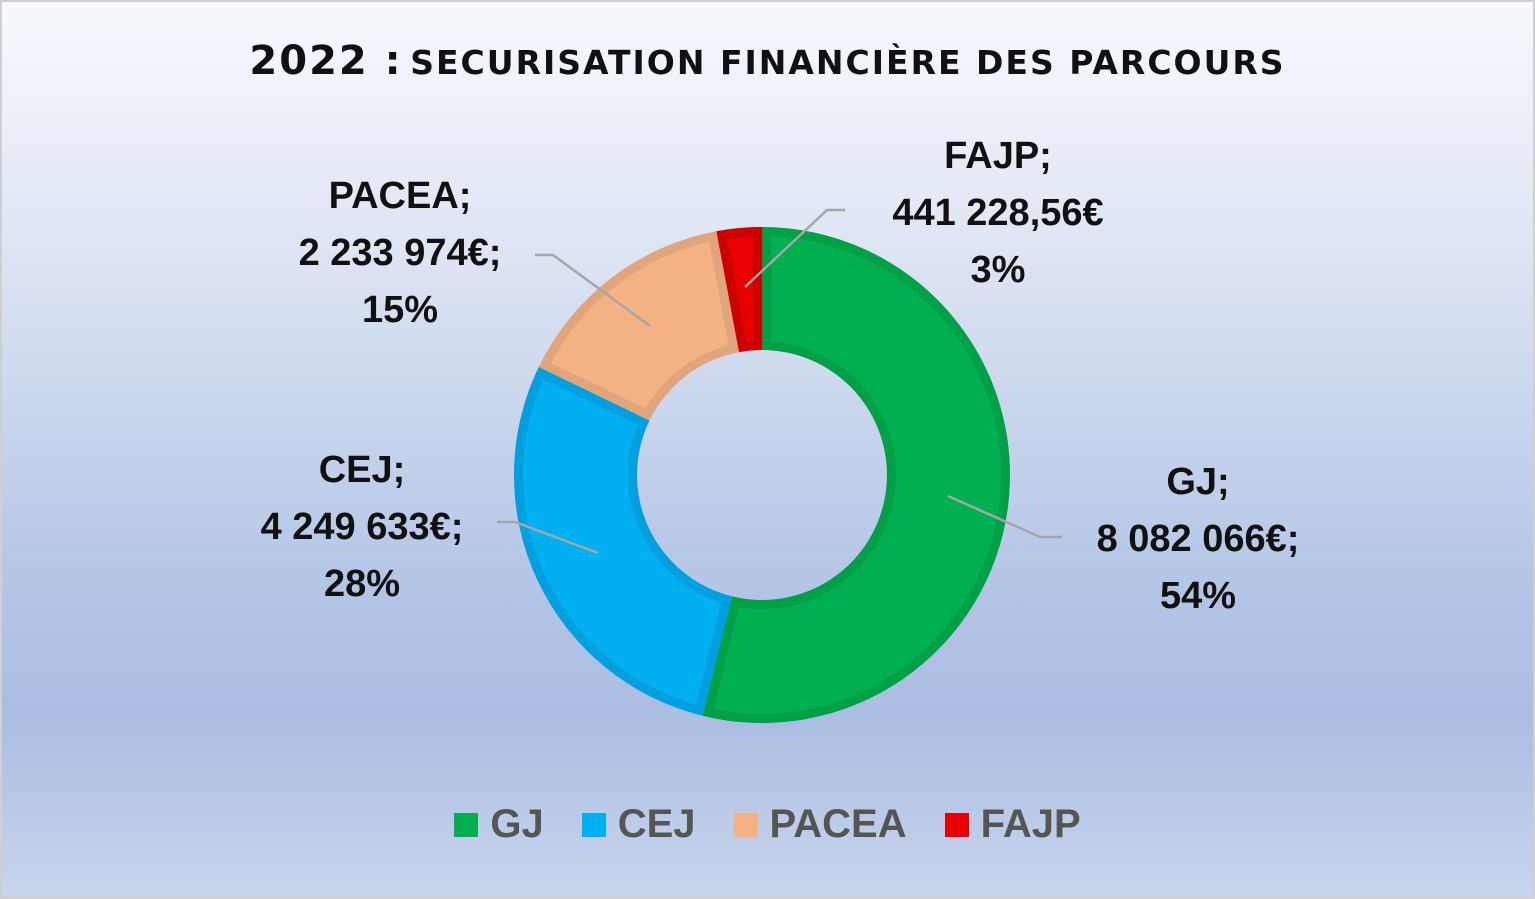 This screenshot has width=1535, height=899. What do you see at coordinates (998, 156) in the screenshot?
I see `data-label-fajp-0: FAJP;` at bounding box center [998, 156].